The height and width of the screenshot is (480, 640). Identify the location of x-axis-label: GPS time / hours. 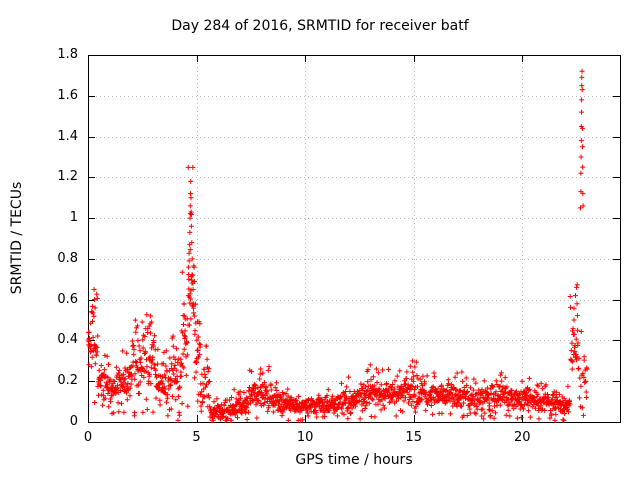
(354, 460).